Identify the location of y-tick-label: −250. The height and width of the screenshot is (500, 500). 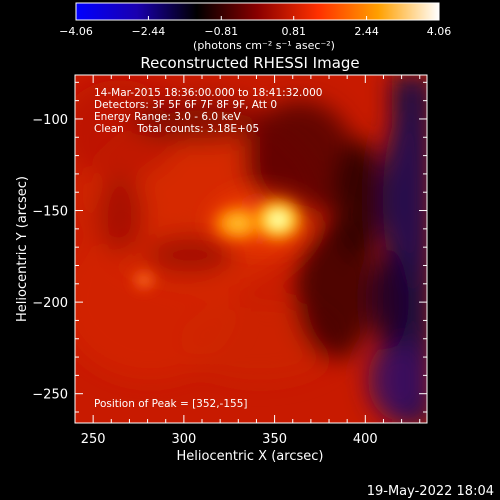
(50, 395).